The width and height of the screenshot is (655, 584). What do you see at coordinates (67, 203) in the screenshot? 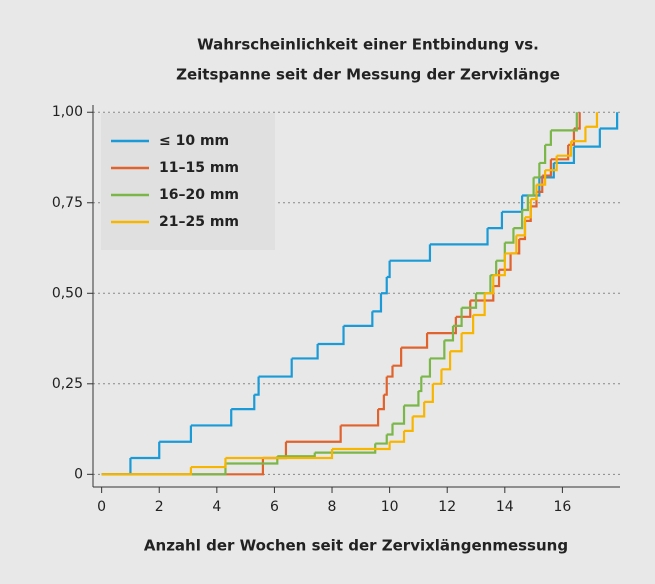
I see `y-tick-label: 0,75` at bounding box center [67, 203].